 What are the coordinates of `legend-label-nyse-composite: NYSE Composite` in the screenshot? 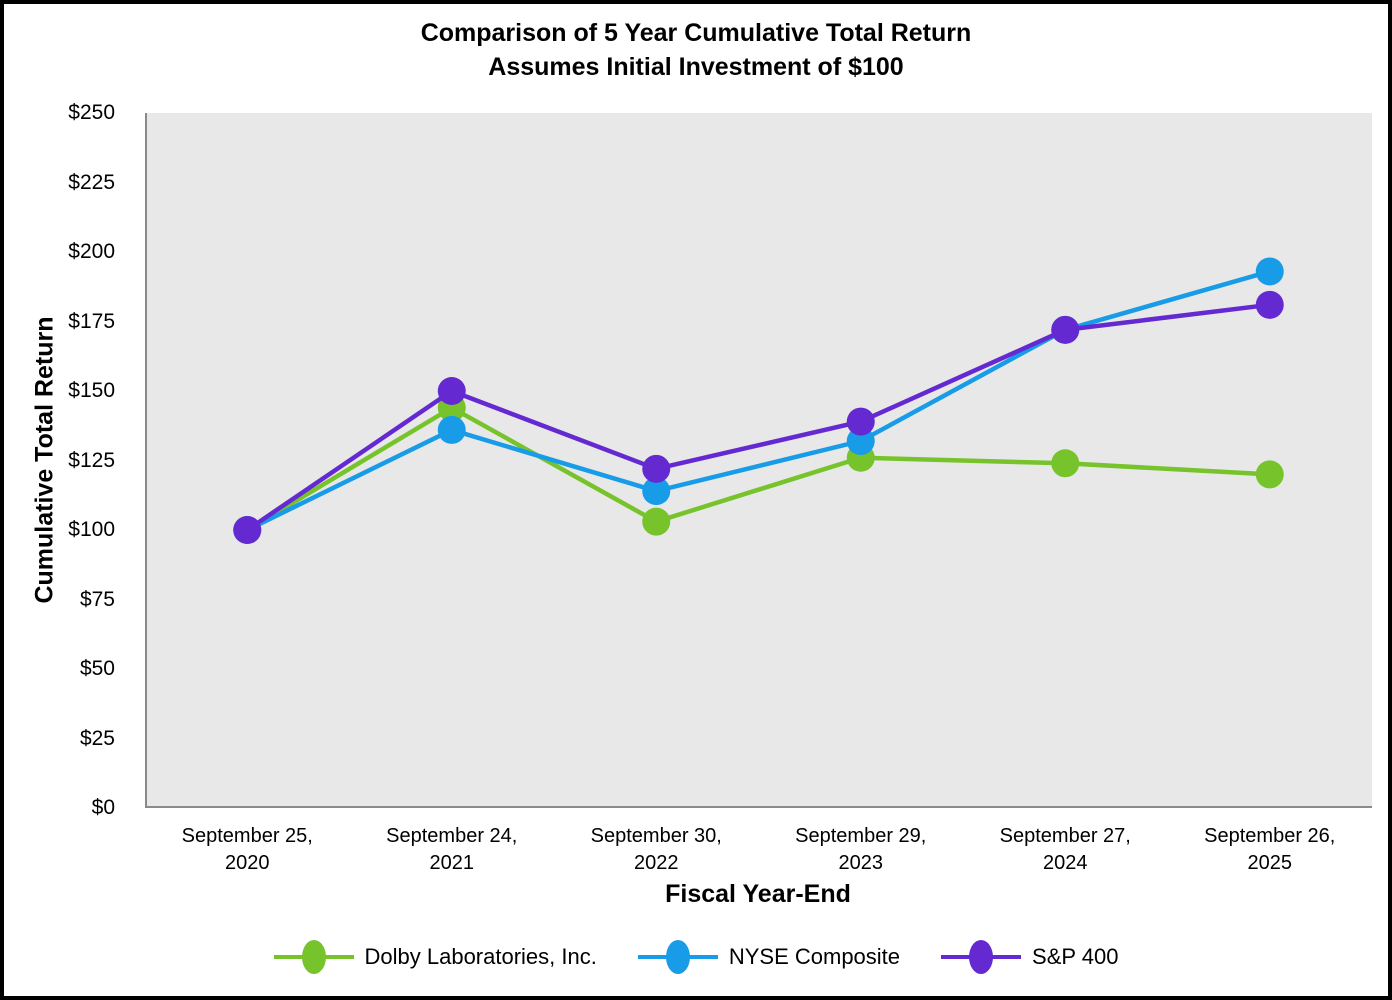 It's located at (814, 956).